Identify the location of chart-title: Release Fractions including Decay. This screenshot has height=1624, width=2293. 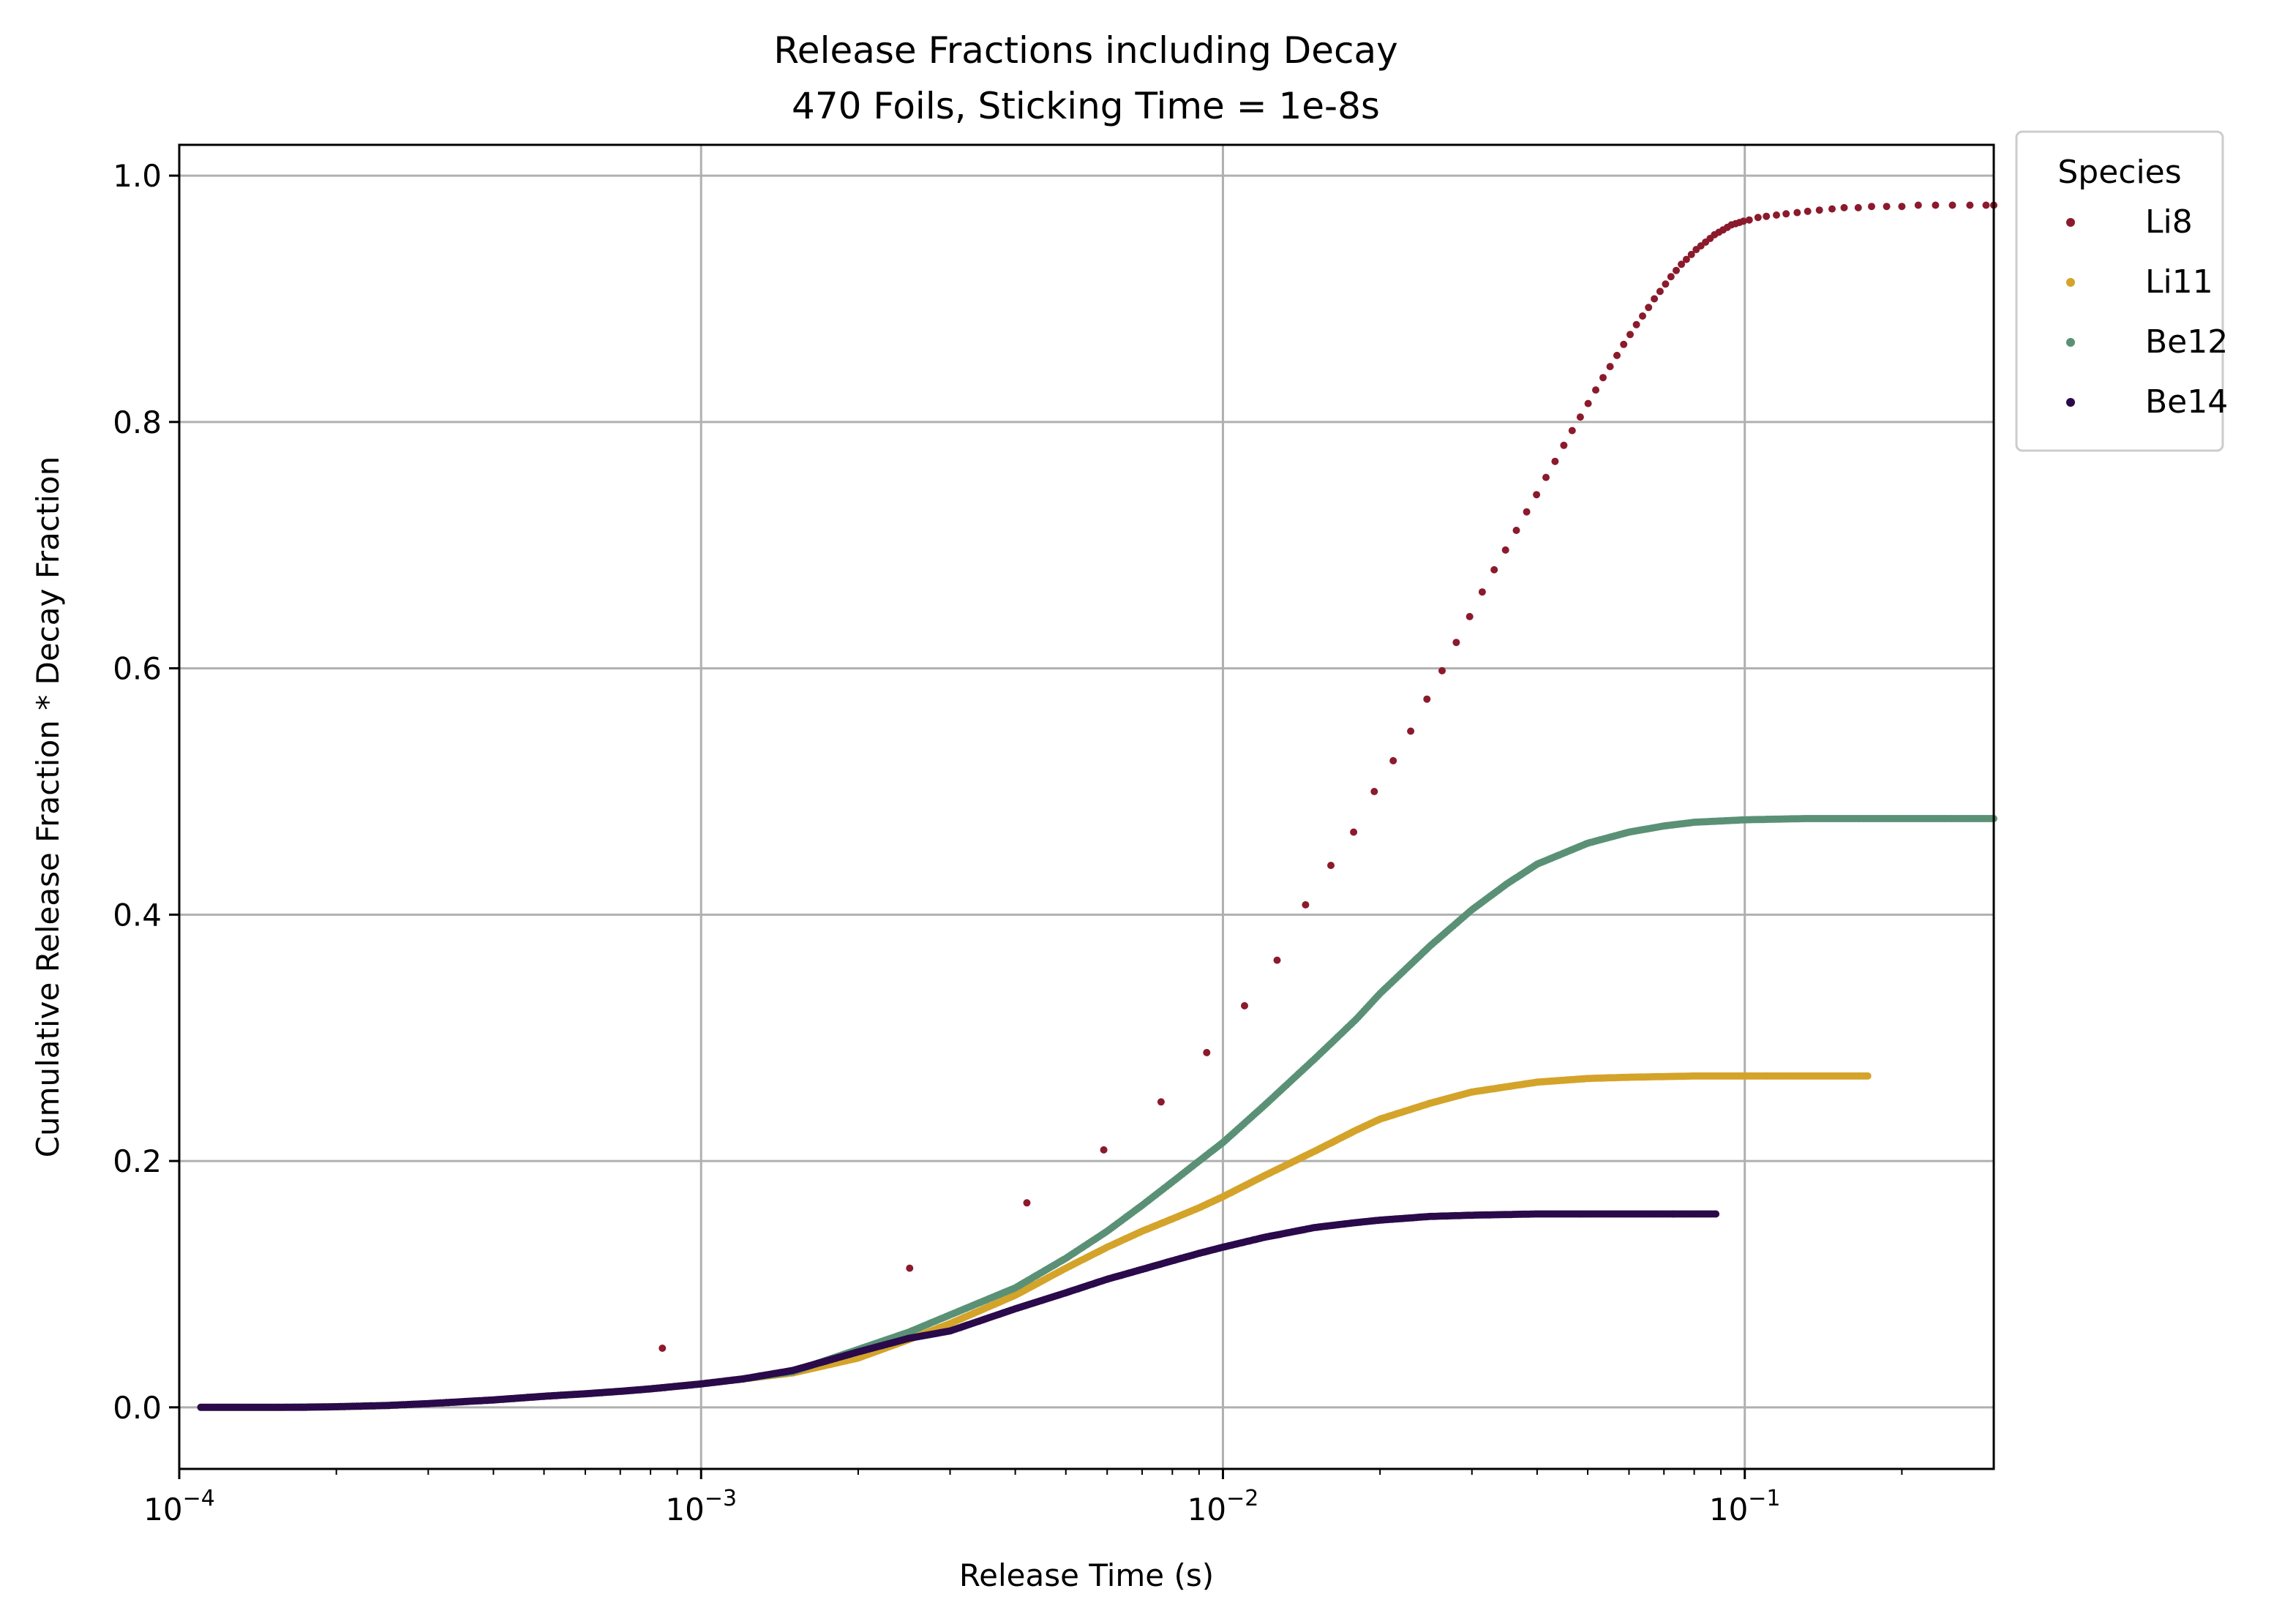
(1085, 51).